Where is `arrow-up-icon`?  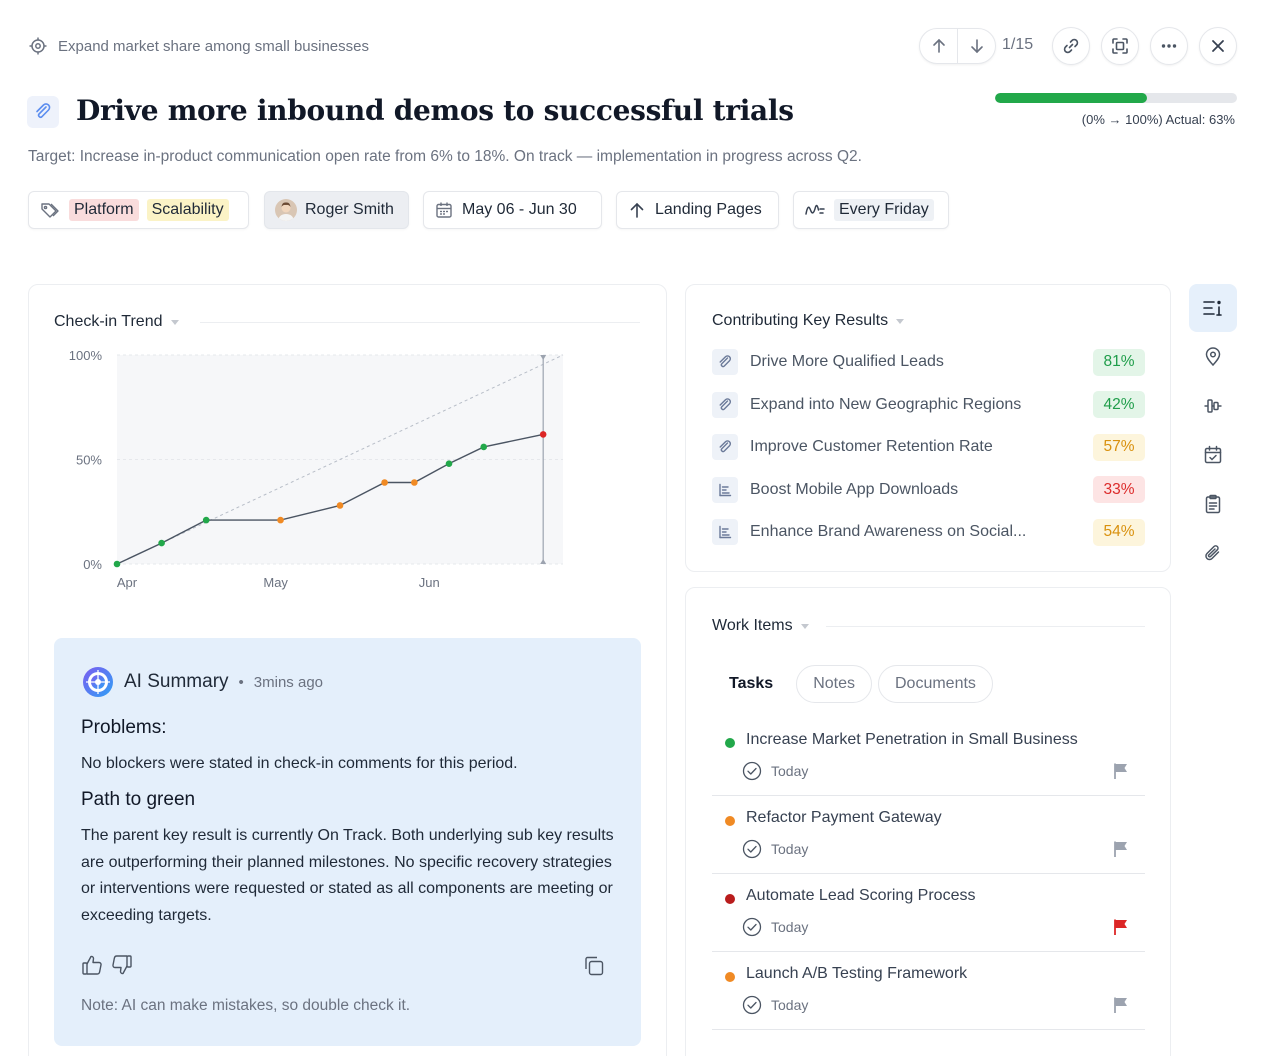
arrow-up-icon is located at coordinates (637, 210).